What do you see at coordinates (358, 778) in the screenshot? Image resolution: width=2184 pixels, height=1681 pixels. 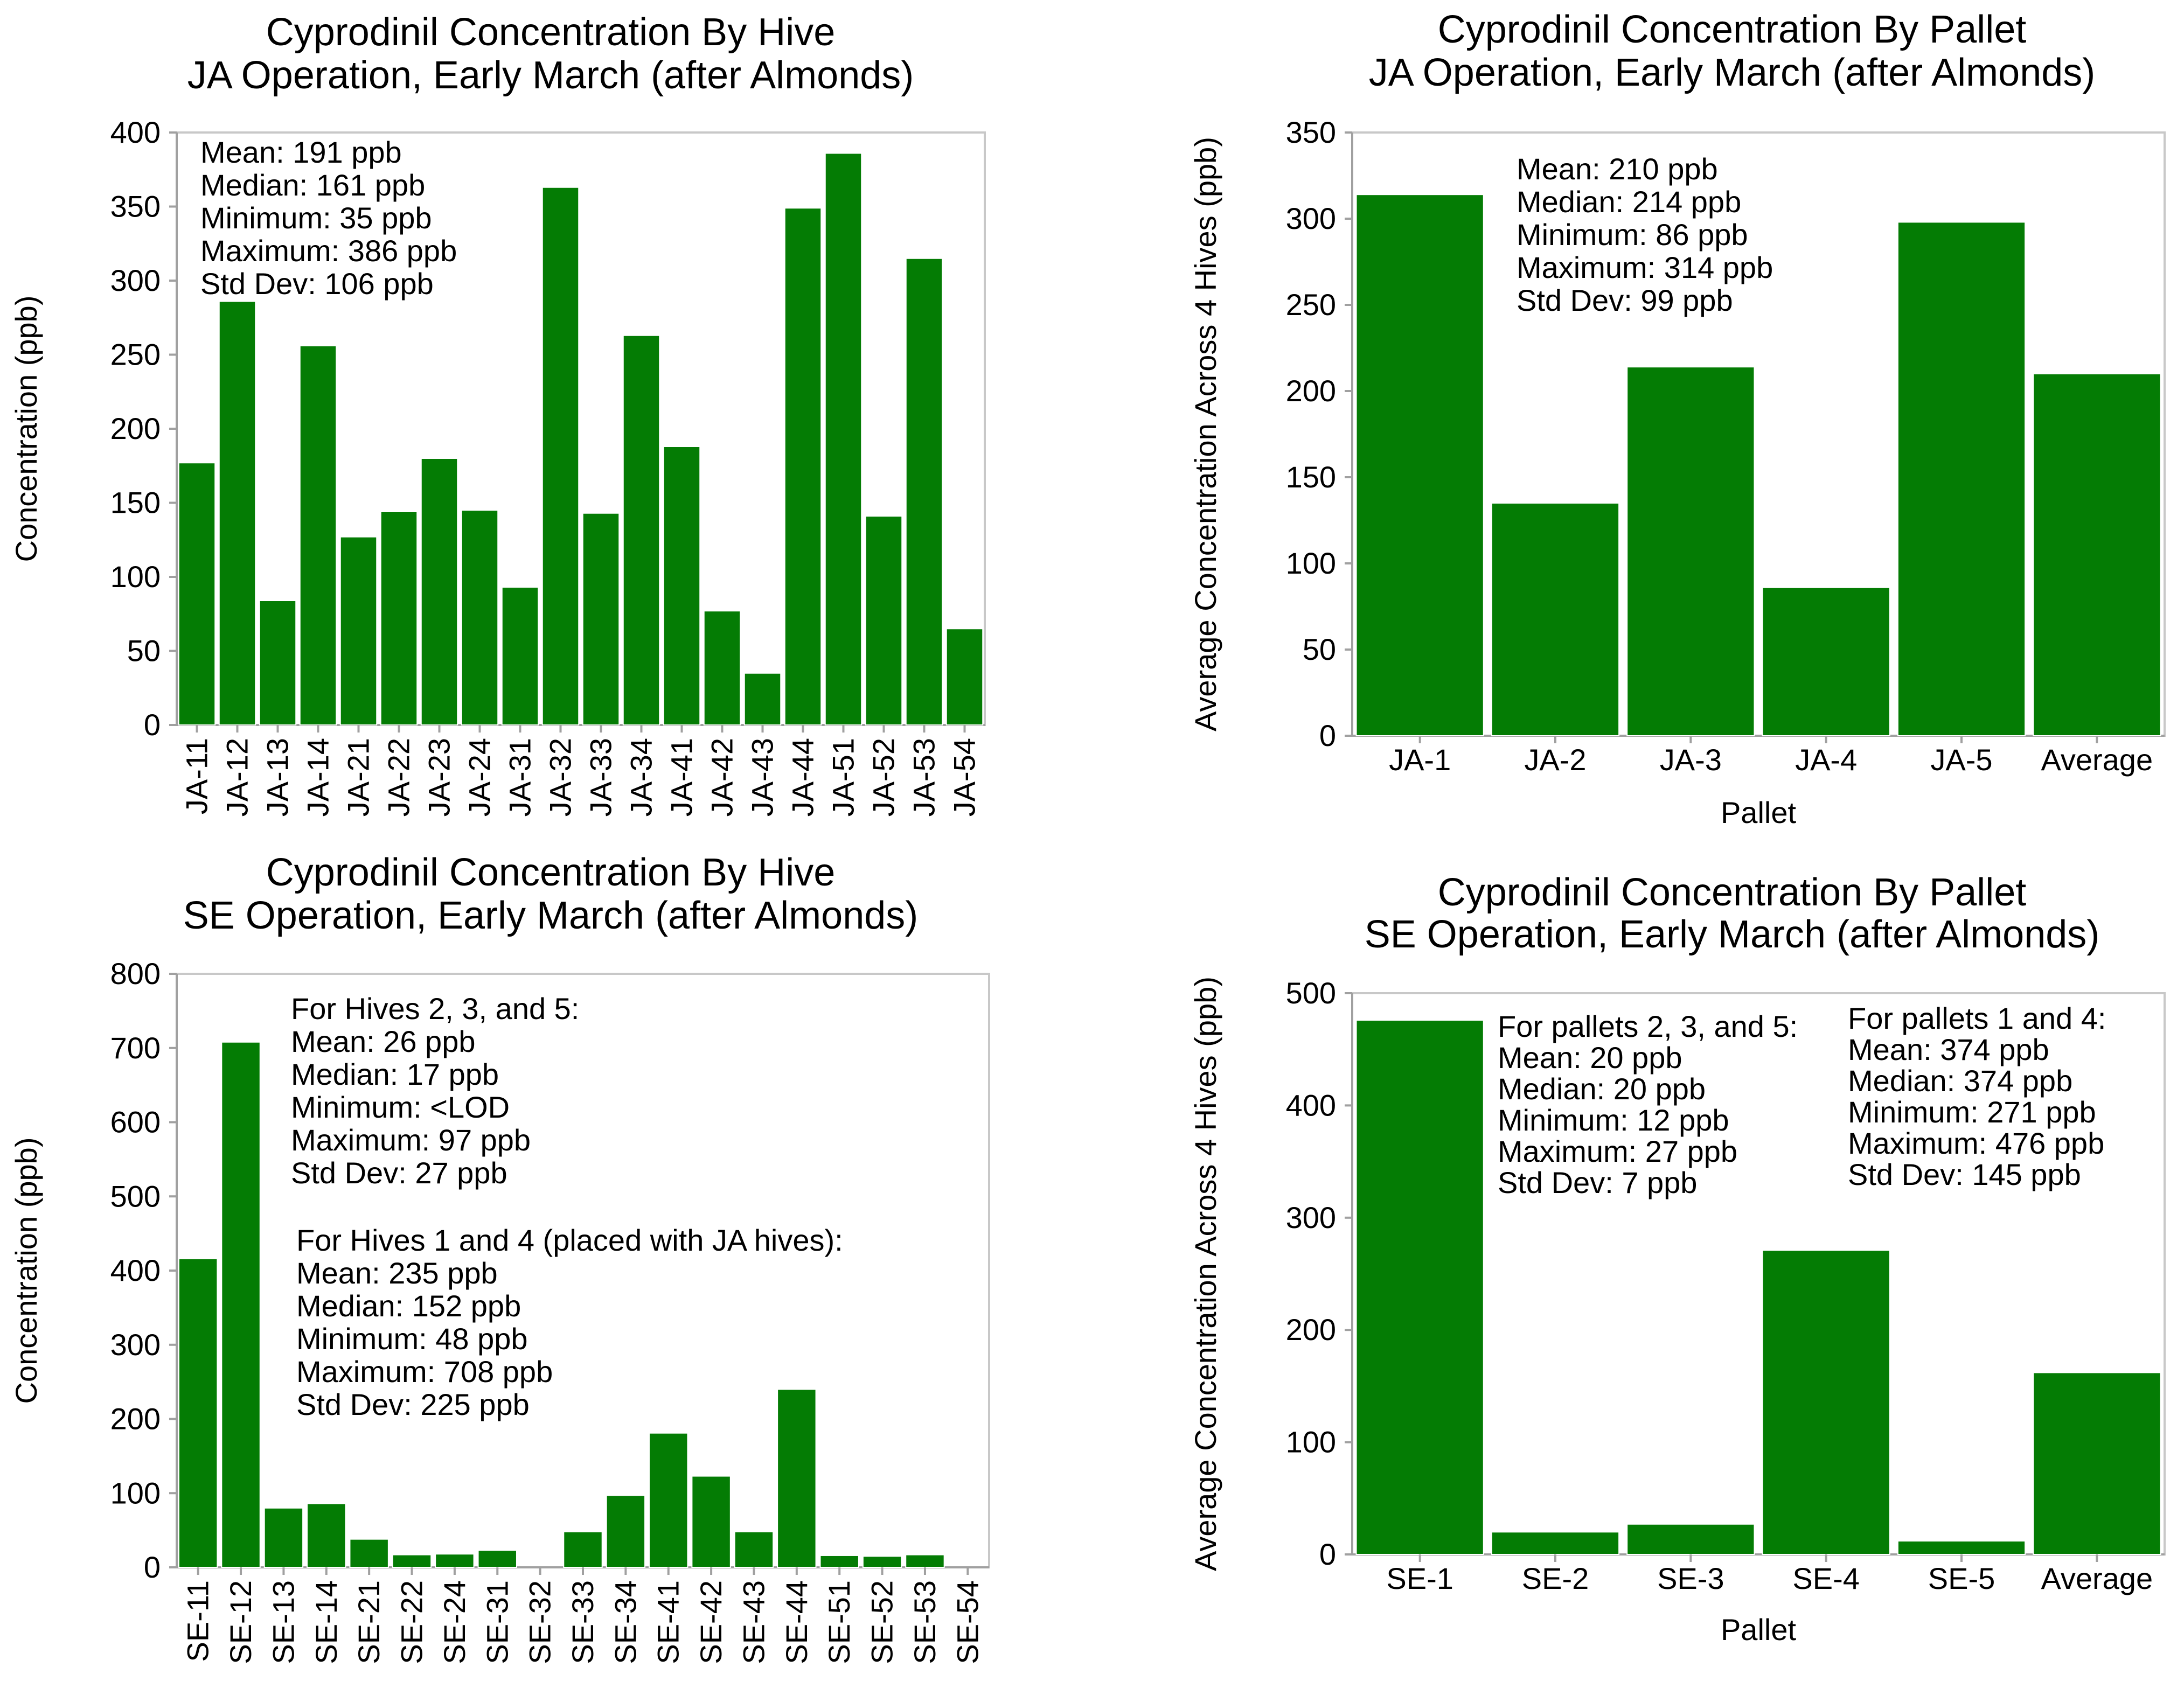 I see `x-tick-label: JA-21` at bounding box center [358, 778].